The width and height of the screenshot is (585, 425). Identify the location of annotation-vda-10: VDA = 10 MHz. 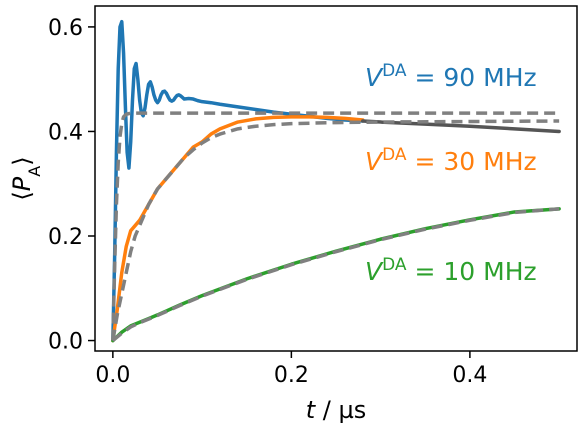
(451, 270).